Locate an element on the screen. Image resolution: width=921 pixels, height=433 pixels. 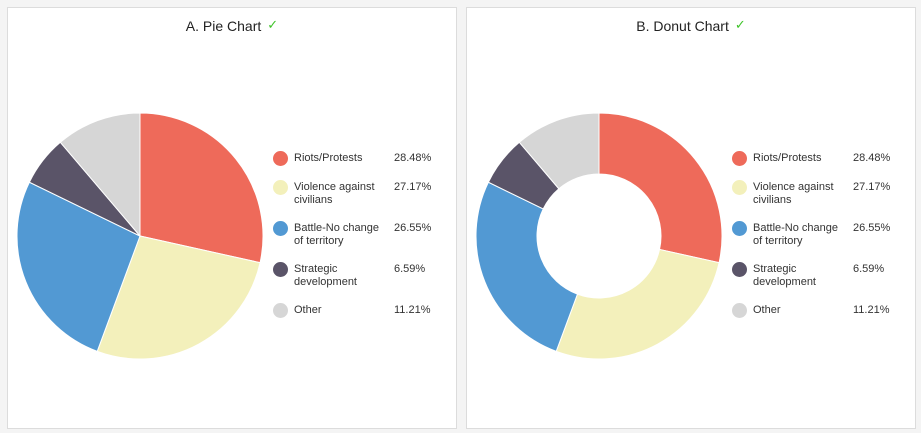
chart-title: A. Pie Chart ✓ is located at coordinates (232, 26).